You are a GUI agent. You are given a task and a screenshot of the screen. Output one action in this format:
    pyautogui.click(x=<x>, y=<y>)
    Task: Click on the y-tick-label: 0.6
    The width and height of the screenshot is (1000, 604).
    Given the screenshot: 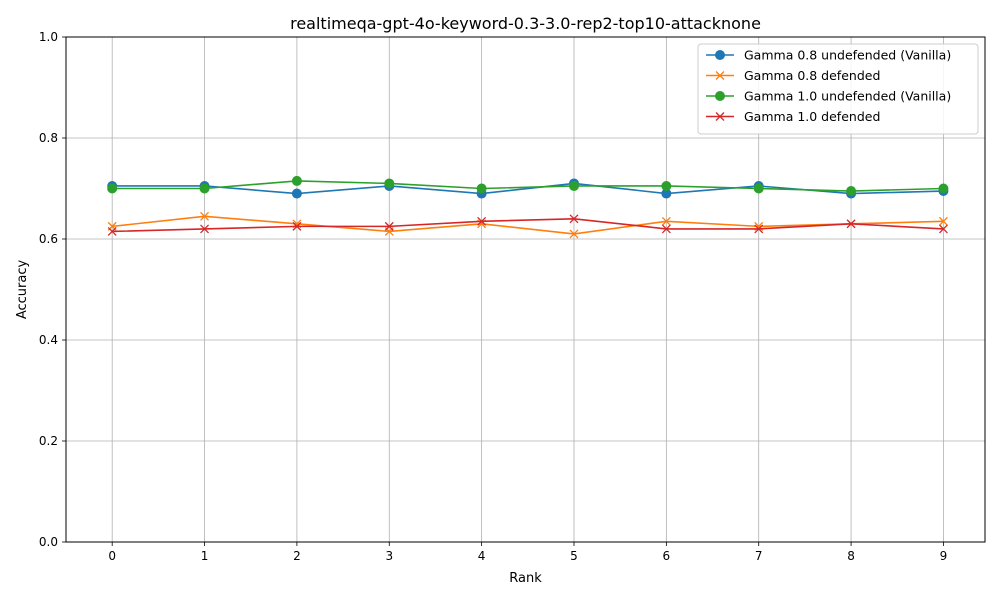 What is the action you would take?
    pyautogui.click(x=48, y=239)
    